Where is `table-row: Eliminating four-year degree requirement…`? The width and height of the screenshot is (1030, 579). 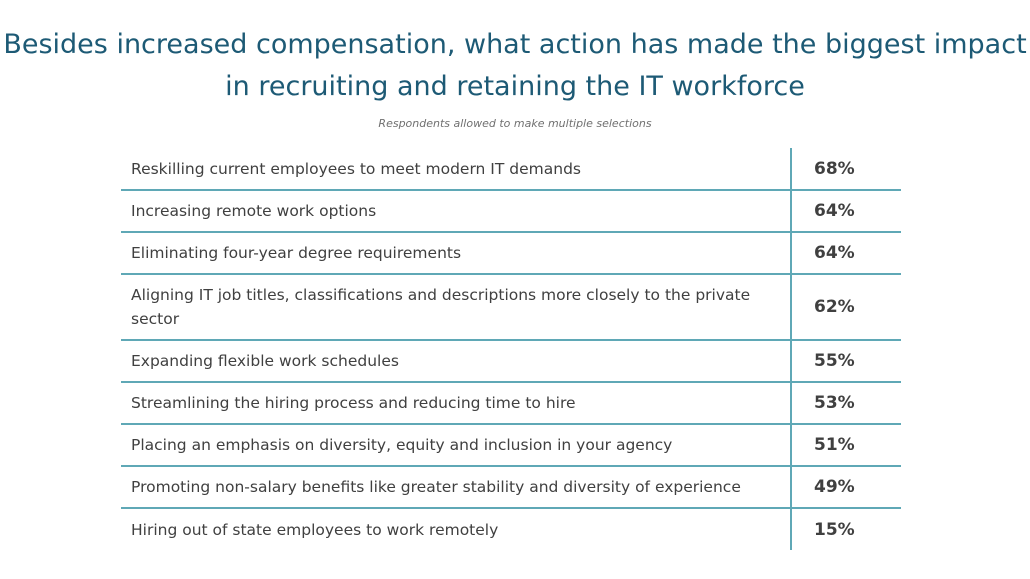
table-row: Eliminating four-year degree requirement… is located at coordinates (511, 253).